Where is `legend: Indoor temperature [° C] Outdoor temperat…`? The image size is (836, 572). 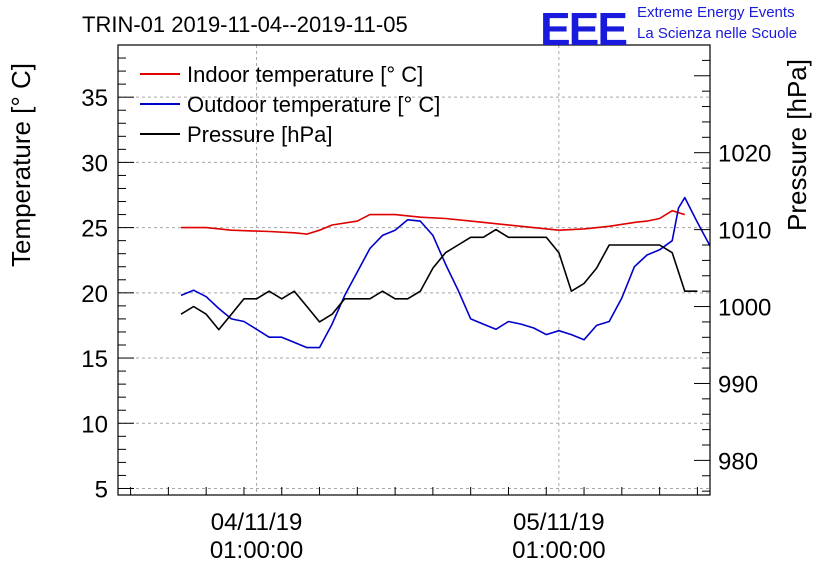 legend: Indoor temperature [° C] Outdoor temperat… is located at coordinates (290, 104).